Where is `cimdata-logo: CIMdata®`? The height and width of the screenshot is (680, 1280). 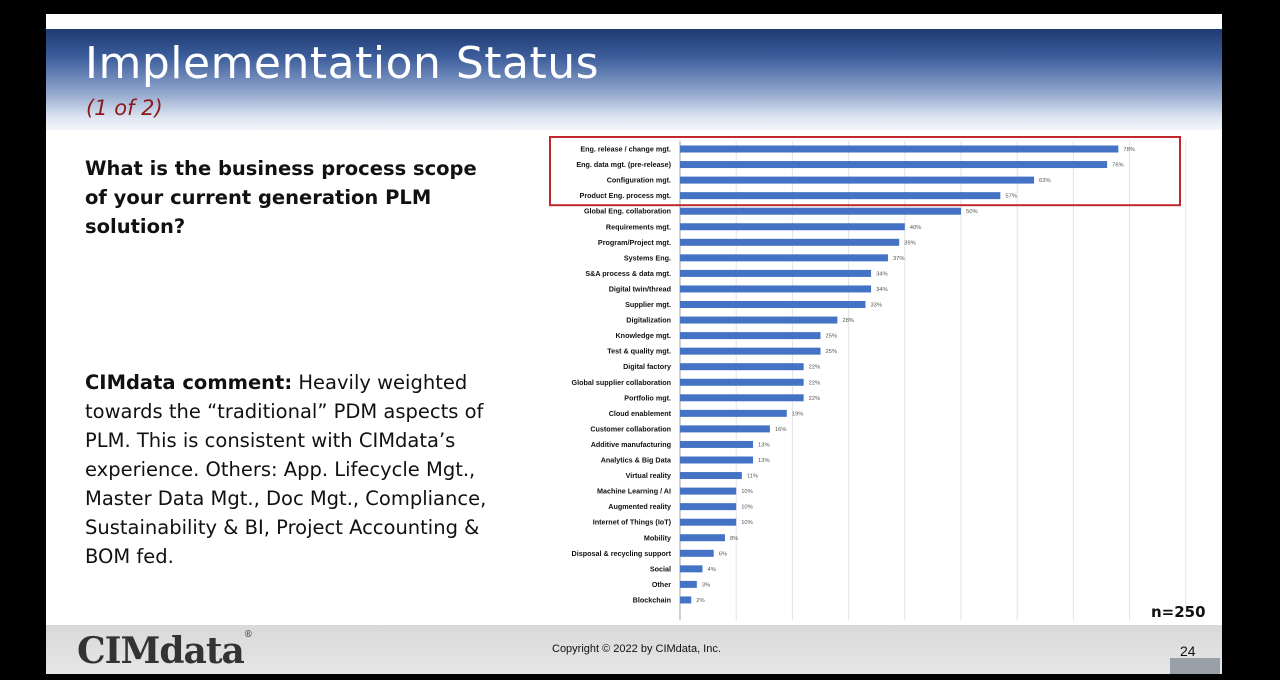 cimdata-logo: CIMdata® is located at coordinates (165, 651).